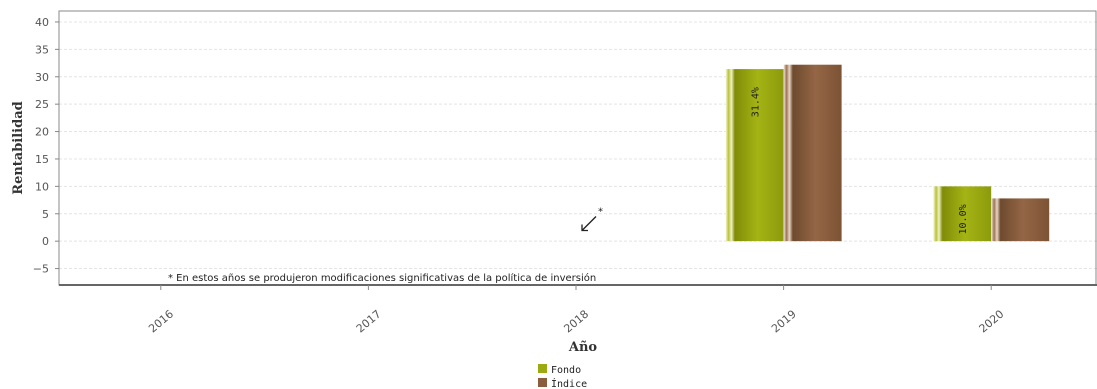 The image size is (1097, 389). Describe the element at coordinates (42, 104) in the screenshot. I see `y-tick-label: 25` at that location.